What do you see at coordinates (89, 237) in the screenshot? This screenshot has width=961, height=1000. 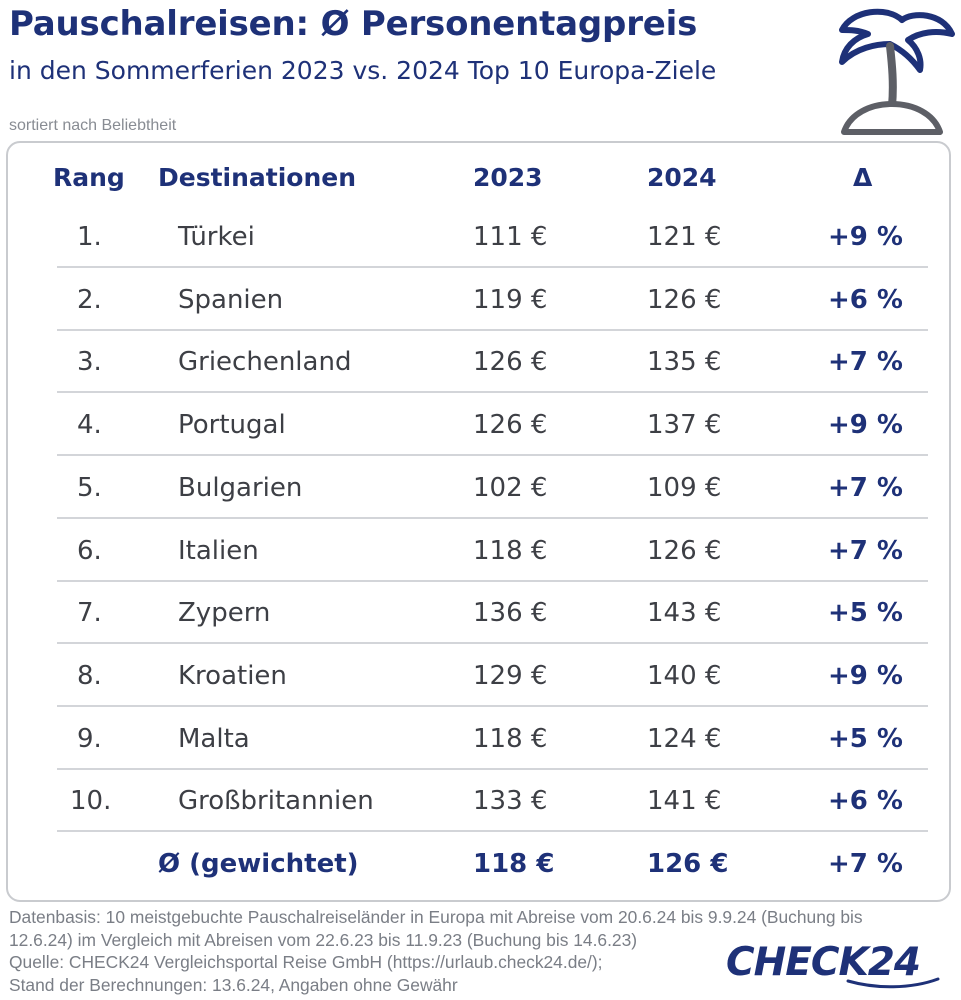 I see `rank-cell: 1.` at bounding box center [89, 237].